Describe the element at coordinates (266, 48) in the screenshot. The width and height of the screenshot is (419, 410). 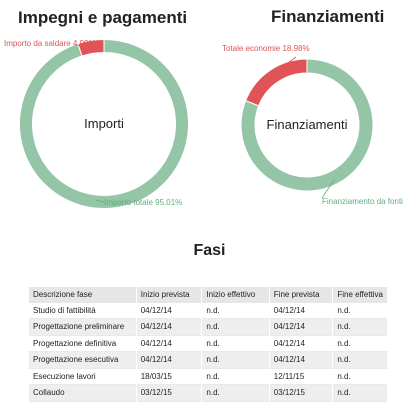
I see `slice-label: Totale economie 18.98%` at that location.